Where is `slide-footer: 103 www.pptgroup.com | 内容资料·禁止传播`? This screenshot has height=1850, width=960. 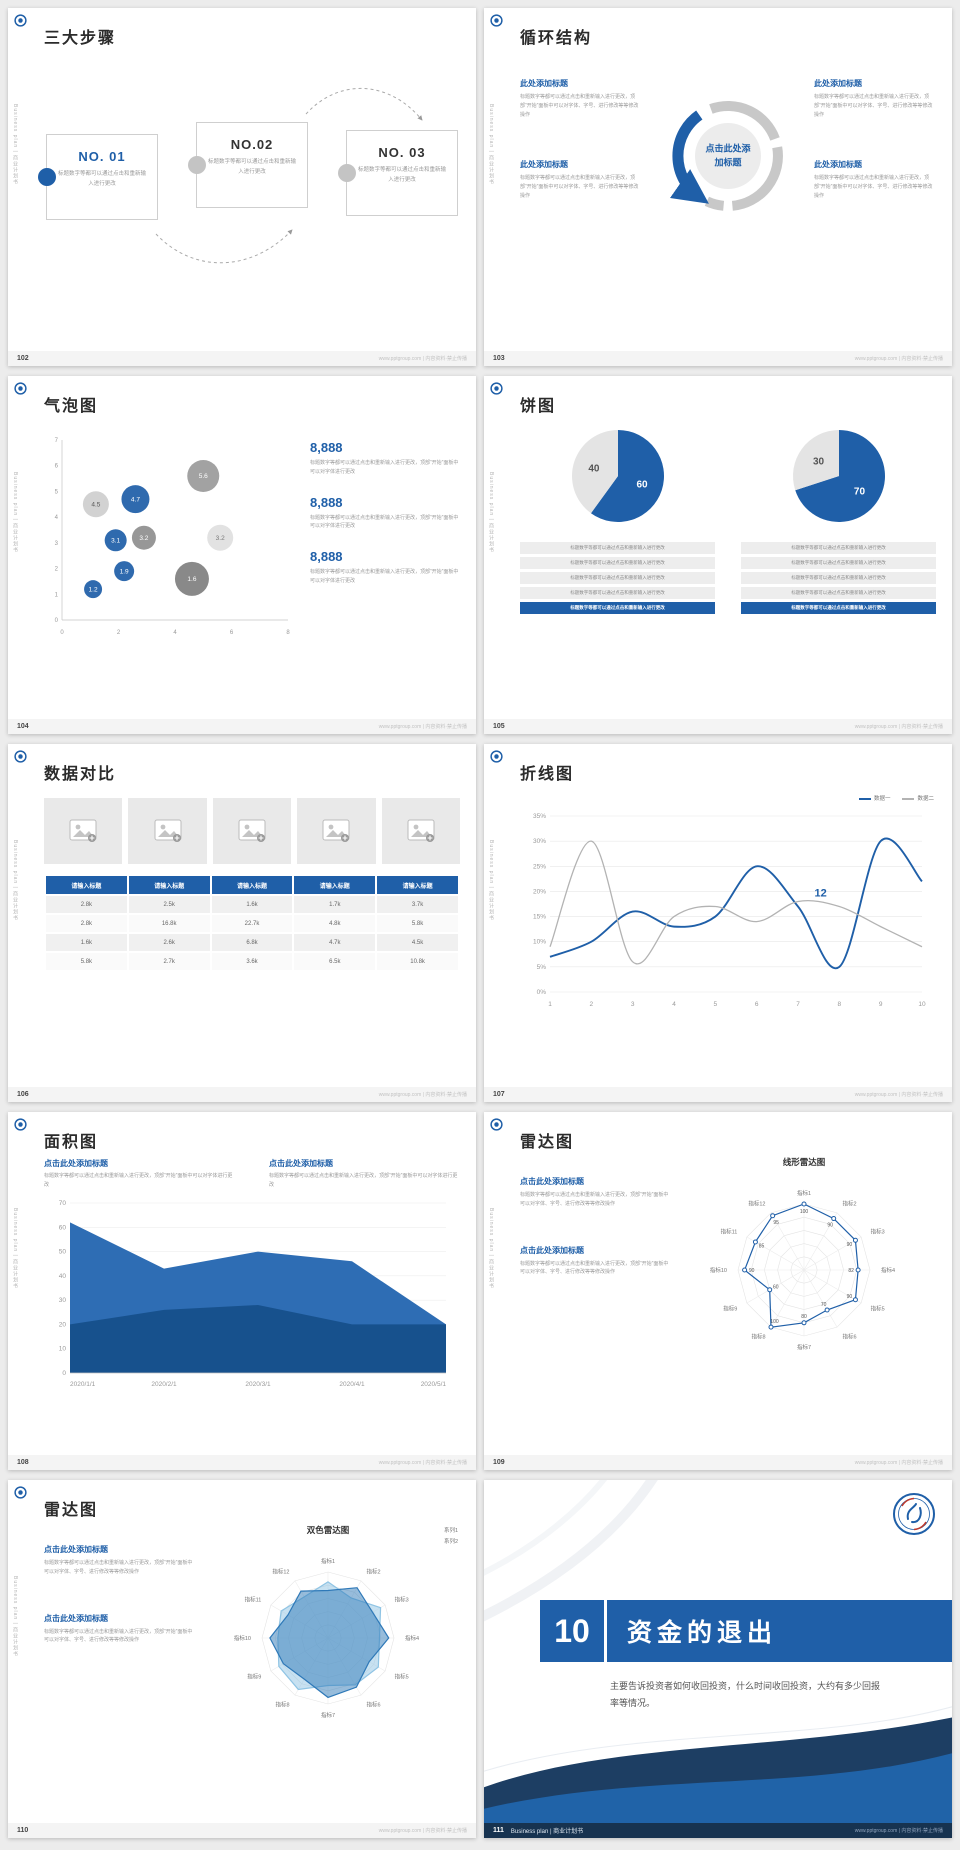
slide-footer: 103 www.pptgroup.com | 内容资料·禁止传播 is located at coordinates (718, 358).